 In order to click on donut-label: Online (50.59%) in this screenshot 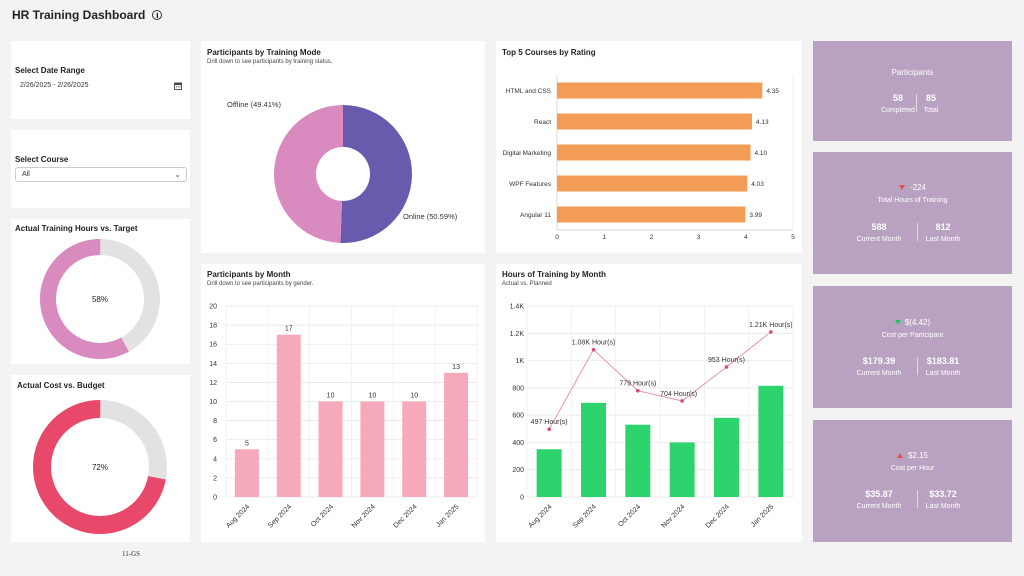, I will do `click(430, 216)`.